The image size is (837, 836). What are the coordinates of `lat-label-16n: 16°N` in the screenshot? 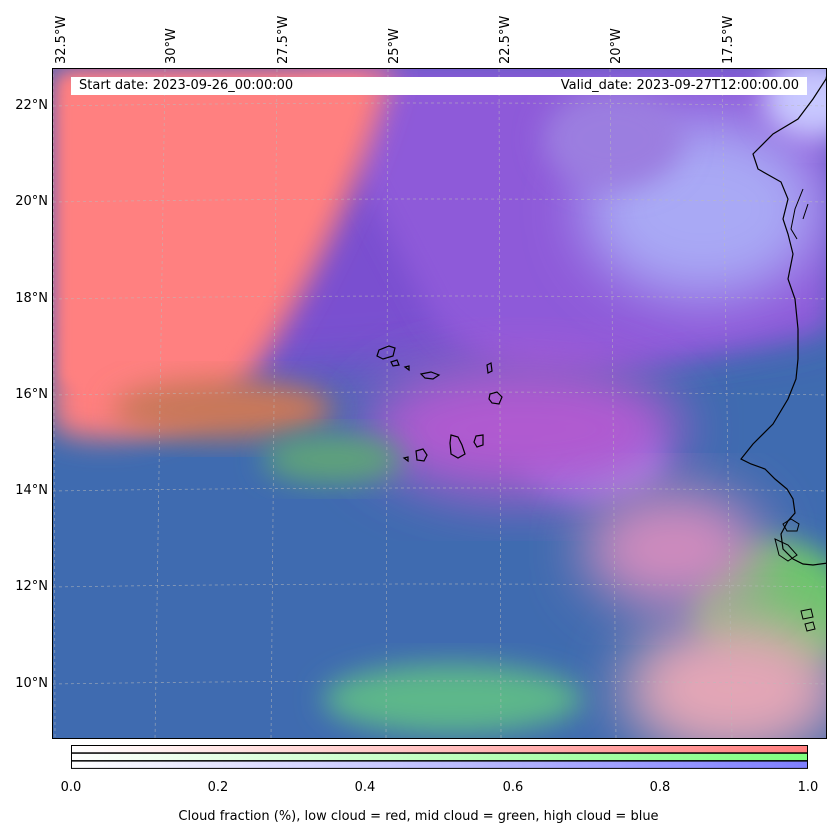 It's located at (31, 394).